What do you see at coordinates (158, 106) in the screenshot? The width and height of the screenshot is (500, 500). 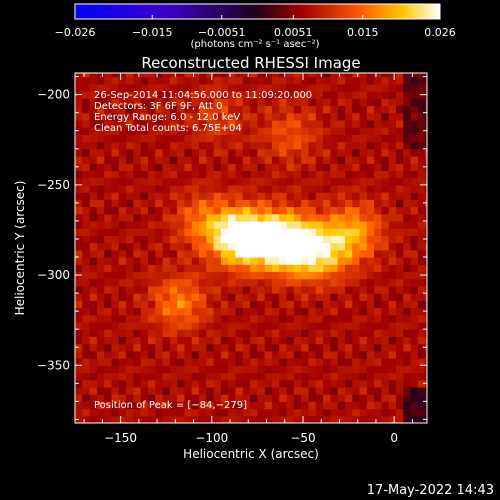 I see `annotation-line: Detectors: 3F 6F 9F, Att 0` at bounding box center [158, 106].